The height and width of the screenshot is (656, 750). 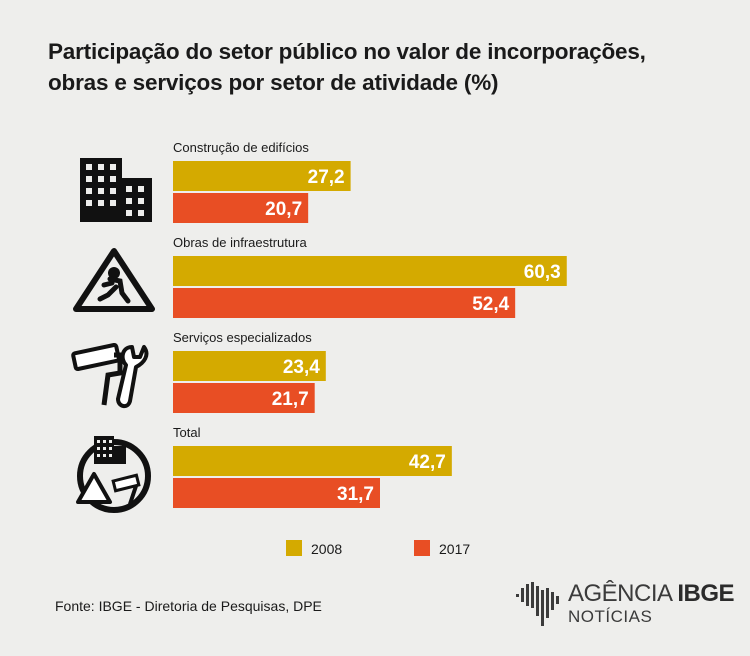 I want to click on category-label: Obras de infraestrutura, so click(x=240, y=242).